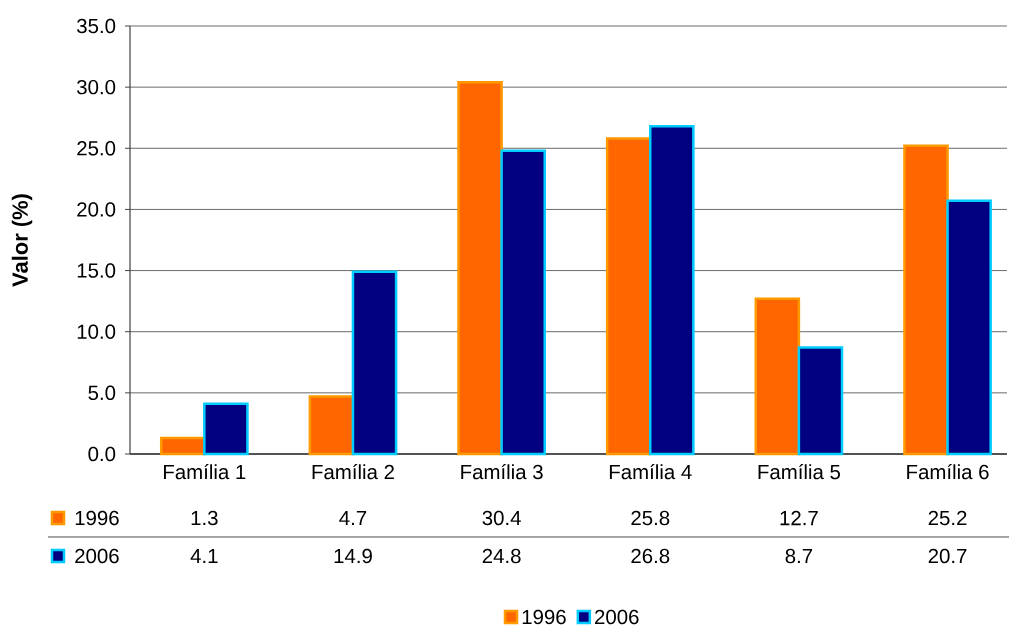 The image size is (1009, 626). Describe the element at coordinates (205, 472) in the screenshot. I see `x-tick-label: Família 1` at that location.